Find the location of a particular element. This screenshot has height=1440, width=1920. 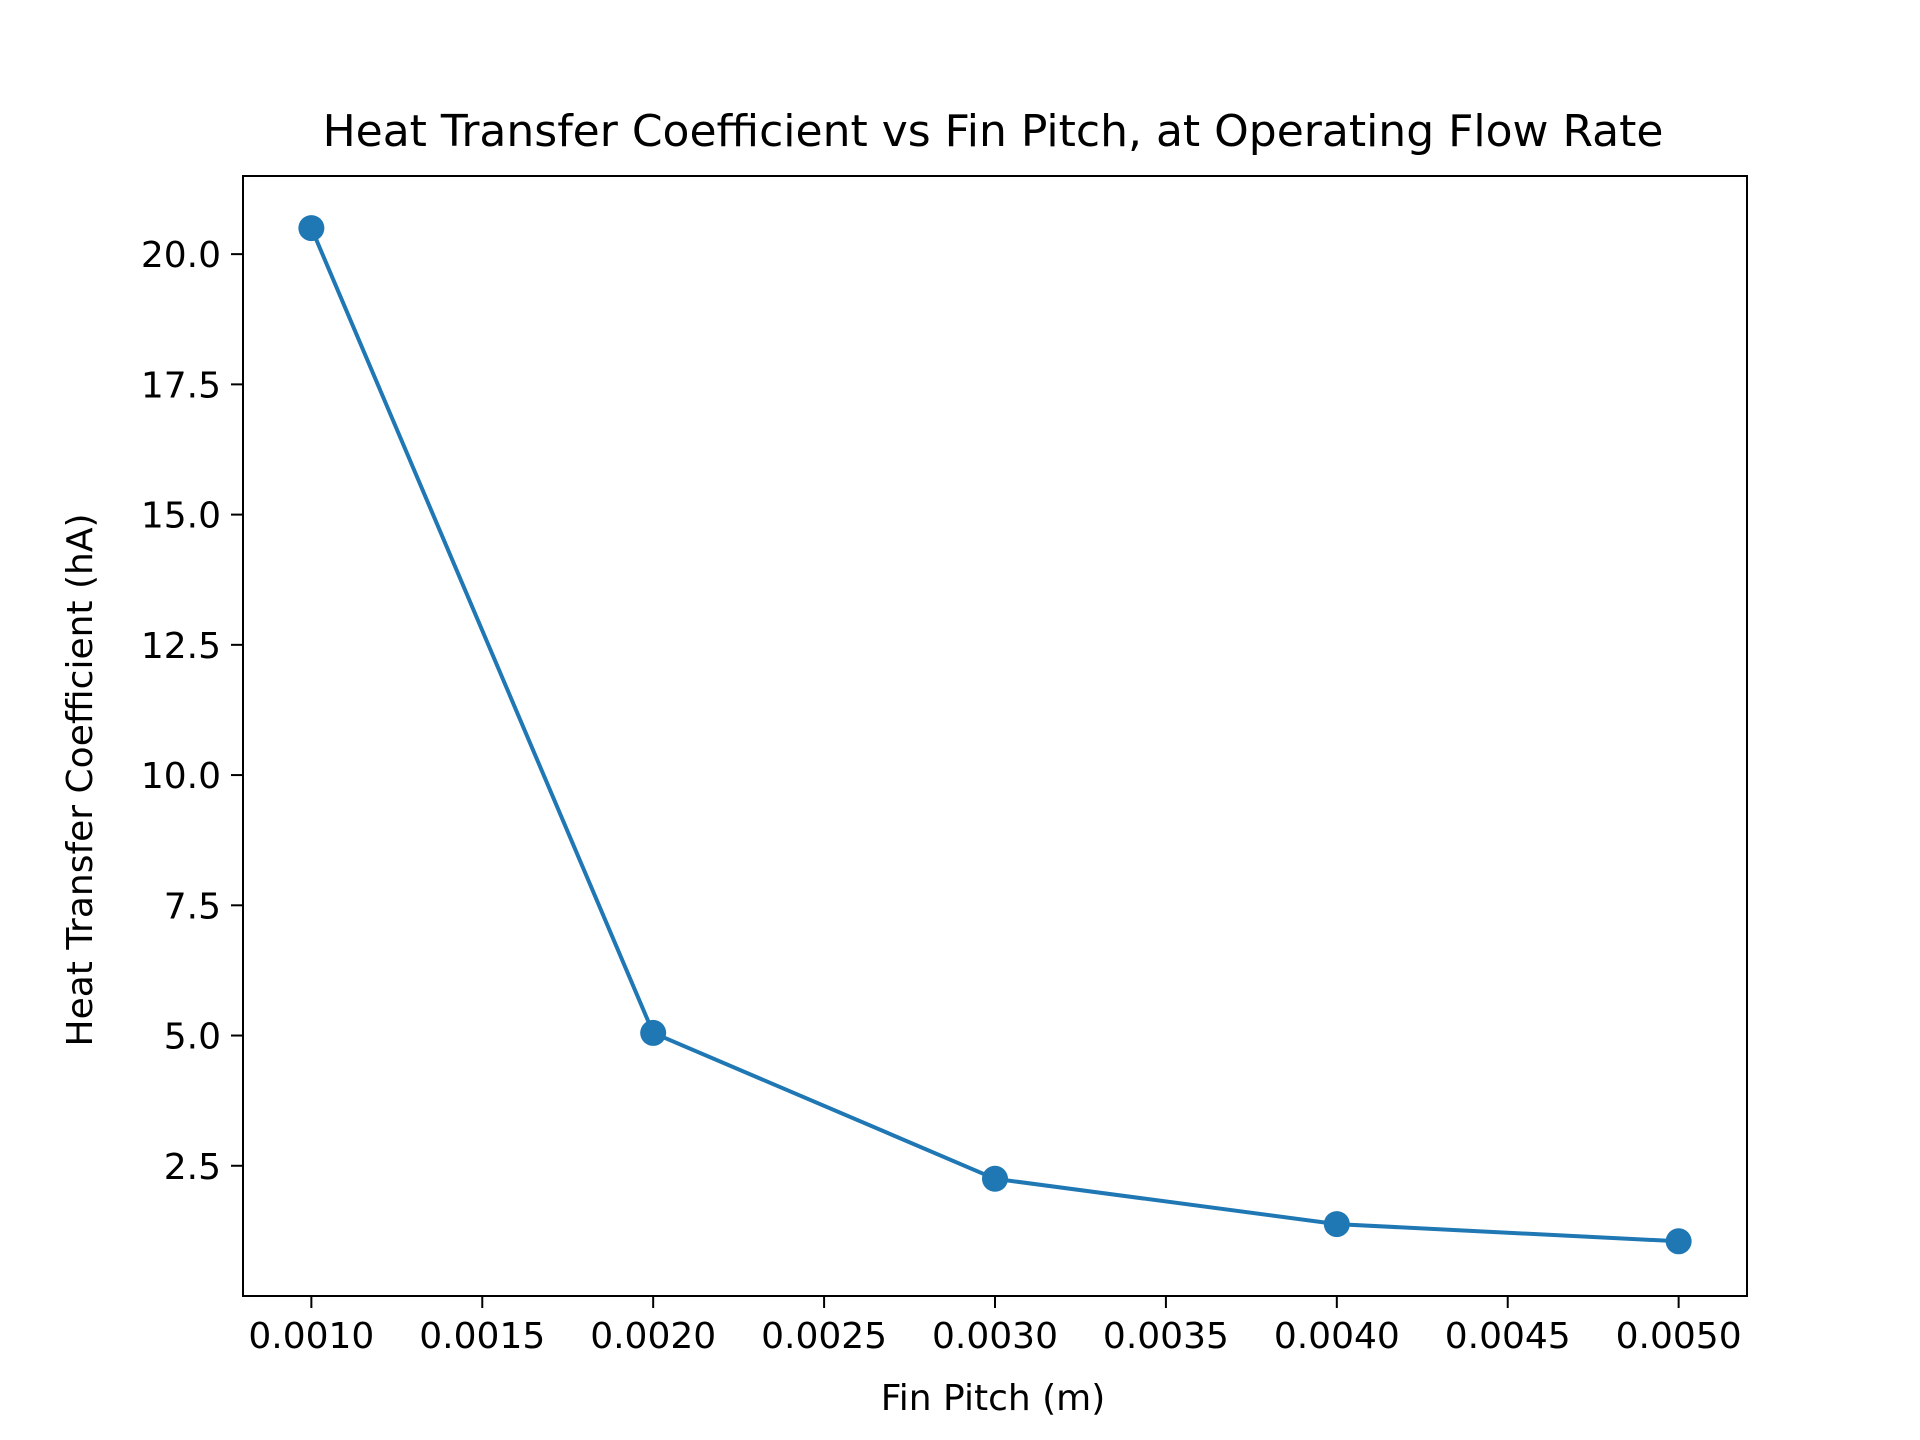

x-tick-label: 0.0030 is located at coordinates (995, 1336).